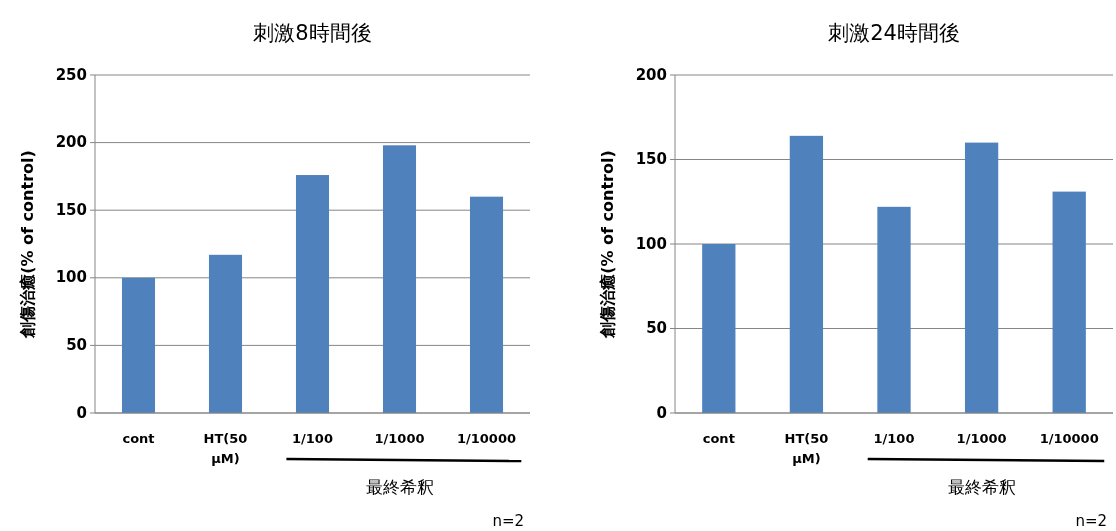 This screenshot has width=1116, height=531. Describe the element at coordinates (71, 74) in the screenshot. I see `y-tick-label: 250` at that location.